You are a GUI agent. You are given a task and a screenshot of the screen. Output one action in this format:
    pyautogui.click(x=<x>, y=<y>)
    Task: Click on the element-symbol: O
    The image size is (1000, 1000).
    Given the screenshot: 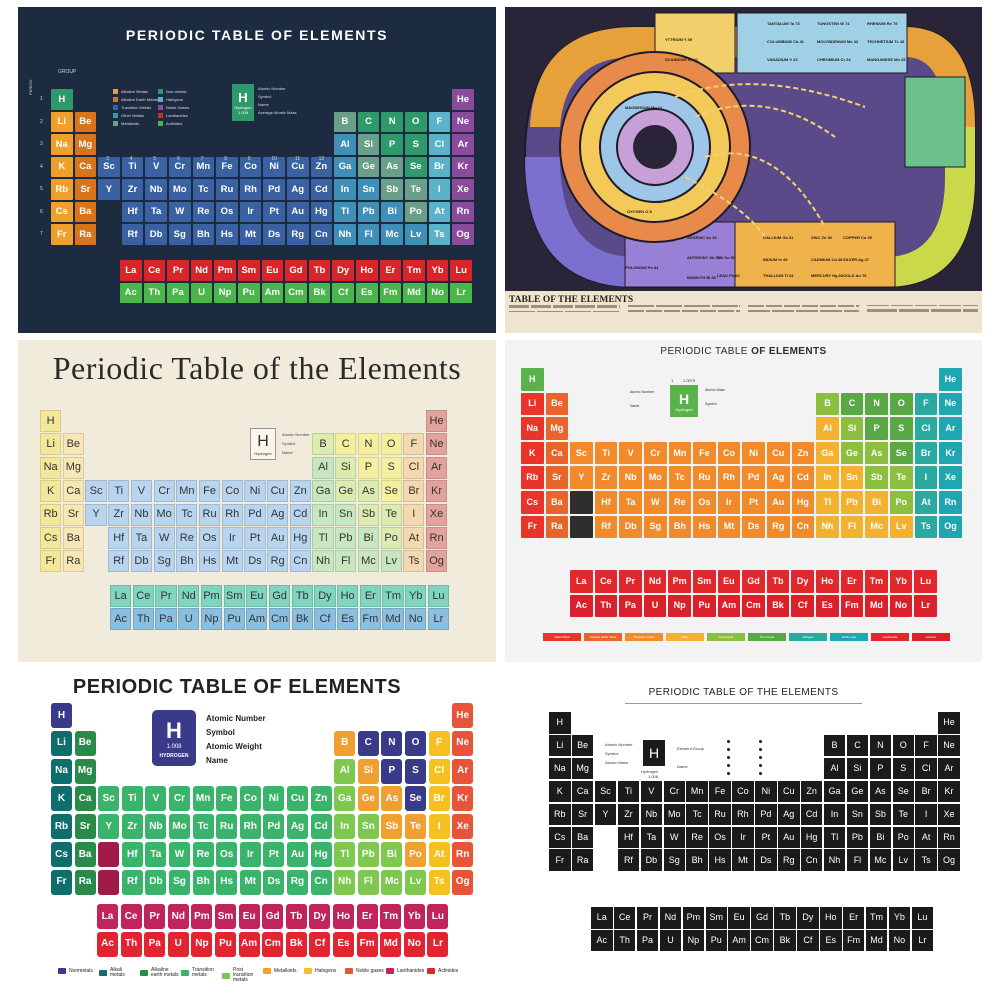 What is the action you would take?
    pyautogui.click(x=391, y=443)
    